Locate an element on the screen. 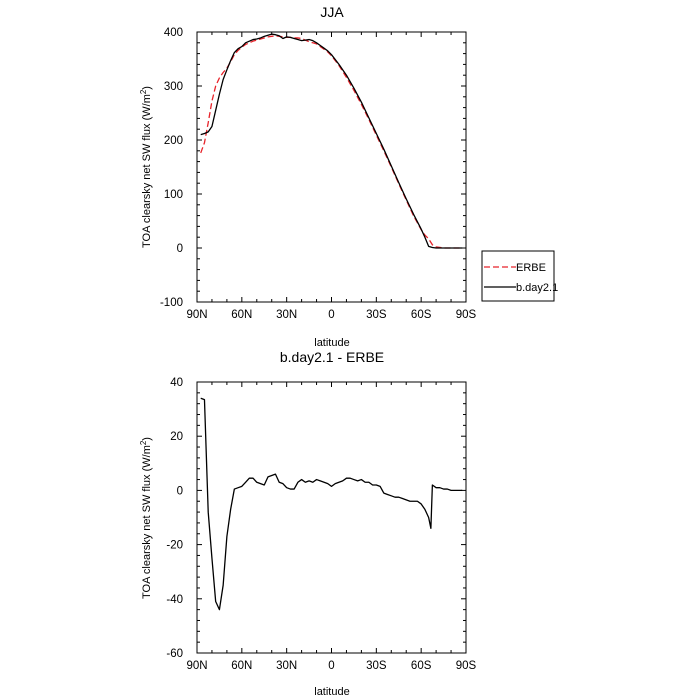  bottom-y-tick-label: -60 is located at coordinates (174, 654).